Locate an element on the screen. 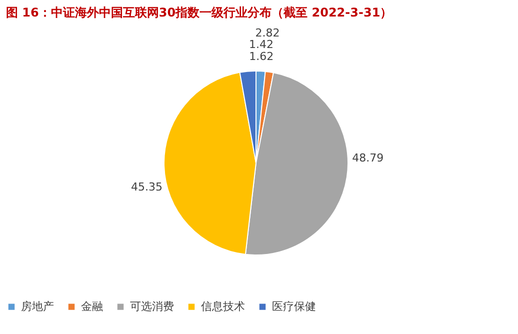 The height and width of the screenshot is (334, 518). data-label: 45.35 is located at coordinates (146, 187).